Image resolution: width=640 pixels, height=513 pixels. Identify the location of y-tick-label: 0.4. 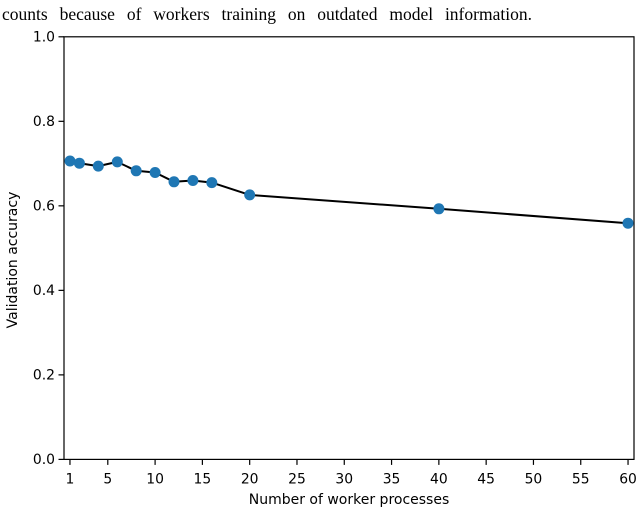
(44, 291).